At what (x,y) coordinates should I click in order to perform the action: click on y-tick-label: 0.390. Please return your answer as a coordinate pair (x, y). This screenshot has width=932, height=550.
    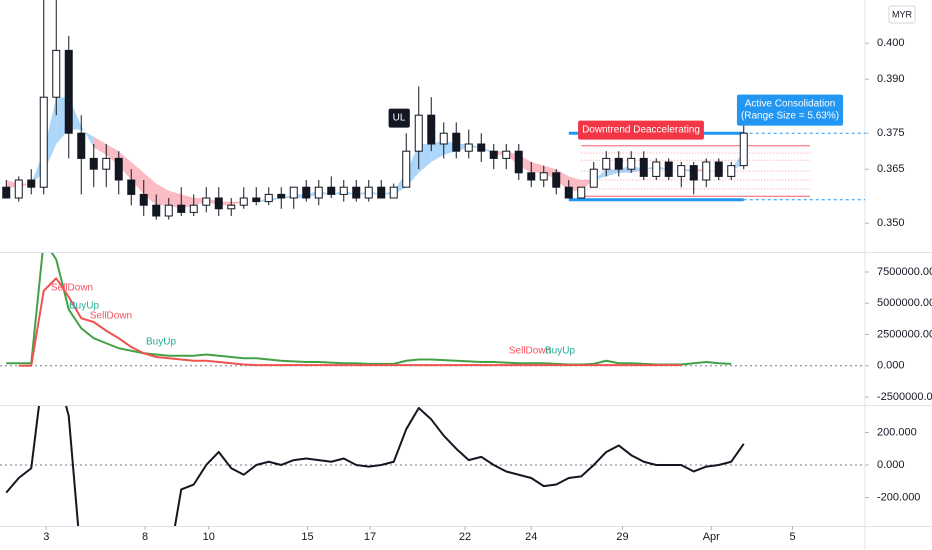
    Looking at the image, I should click on (891, 79).